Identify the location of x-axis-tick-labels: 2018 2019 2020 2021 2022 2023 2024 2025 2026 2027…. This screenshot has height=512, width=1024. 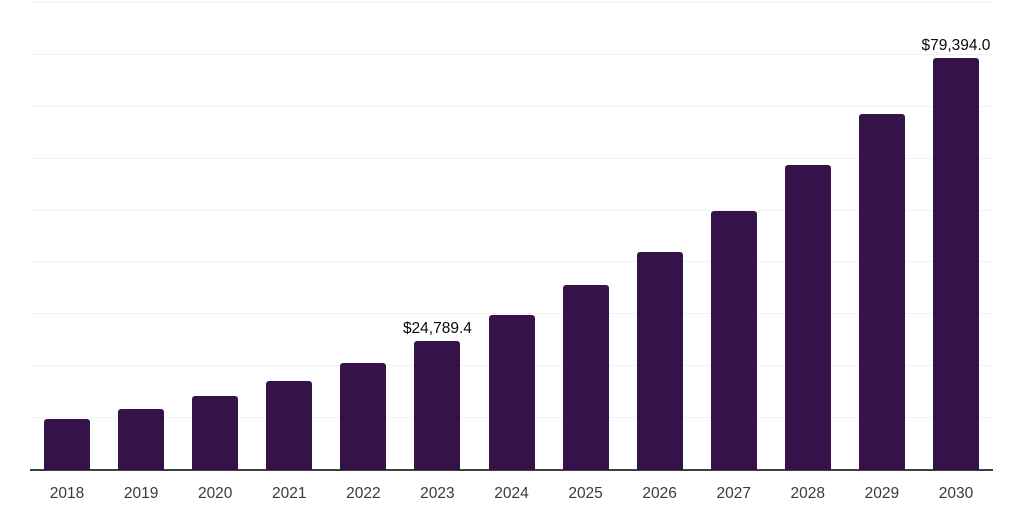
(511, 494).